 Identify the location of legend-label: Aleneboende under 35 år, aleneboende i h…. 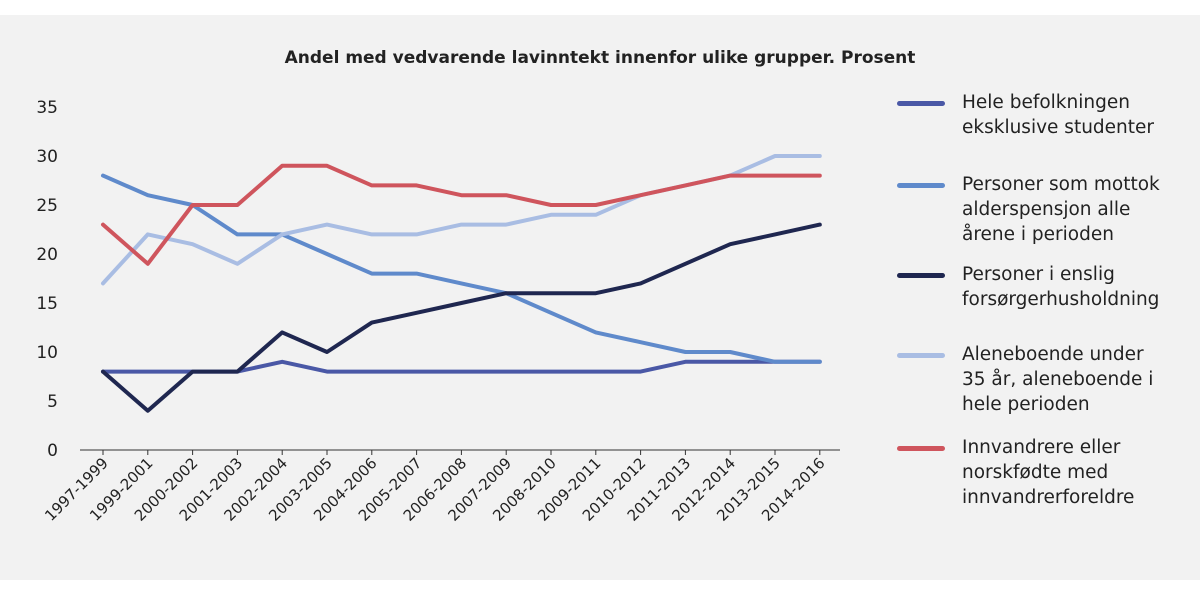
(1058, 379).